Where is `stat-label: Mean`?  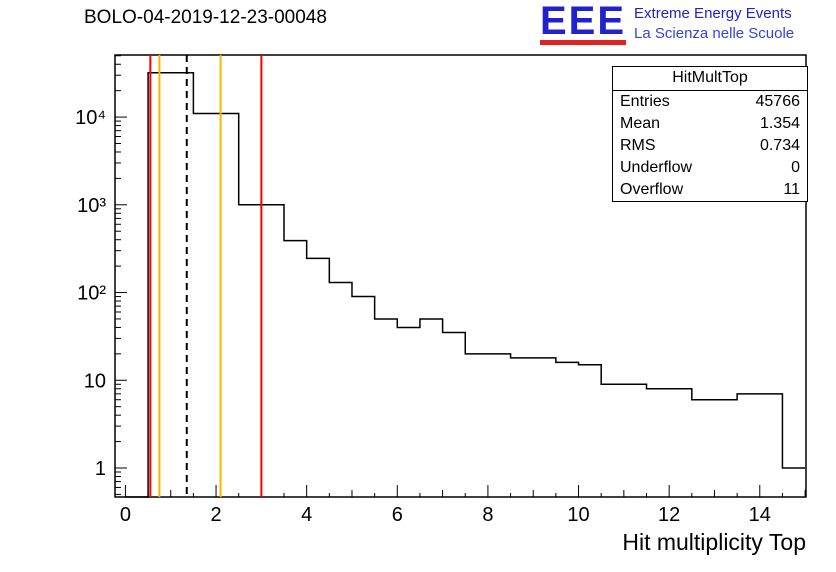 stat-label: Mean is located at coordinates (640, 123).